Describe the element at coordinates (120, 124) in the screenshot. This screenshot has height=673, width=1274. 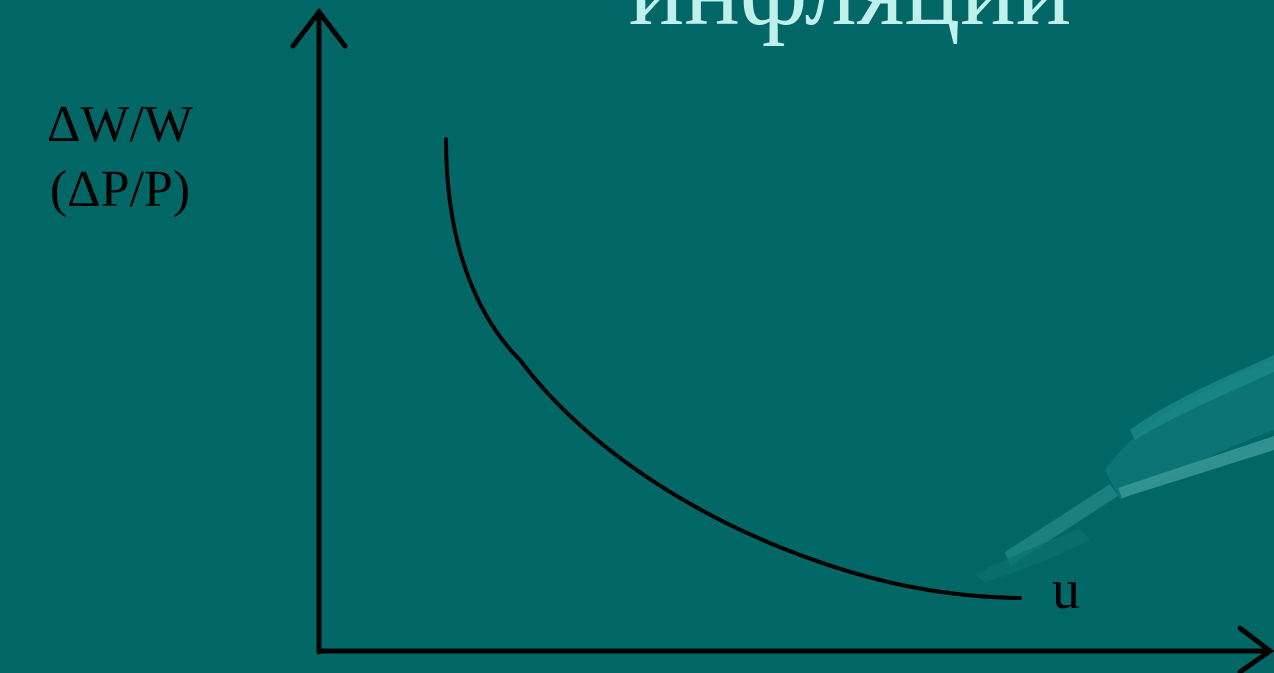
I see `y-axis-label-line1: ΔW/W` at that location.